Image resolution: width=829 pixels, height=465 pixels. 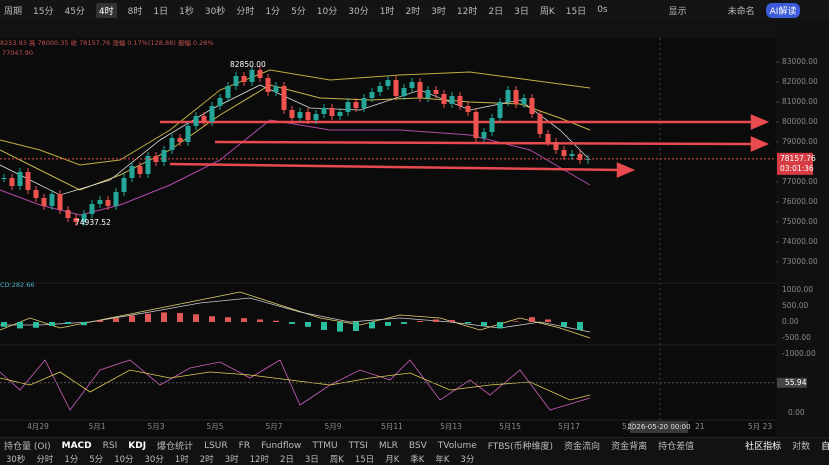 What do you see at coordinates (110, 445) in the screenshot?
I see `indicator-button: RSI` at bounding box center [110, 445].